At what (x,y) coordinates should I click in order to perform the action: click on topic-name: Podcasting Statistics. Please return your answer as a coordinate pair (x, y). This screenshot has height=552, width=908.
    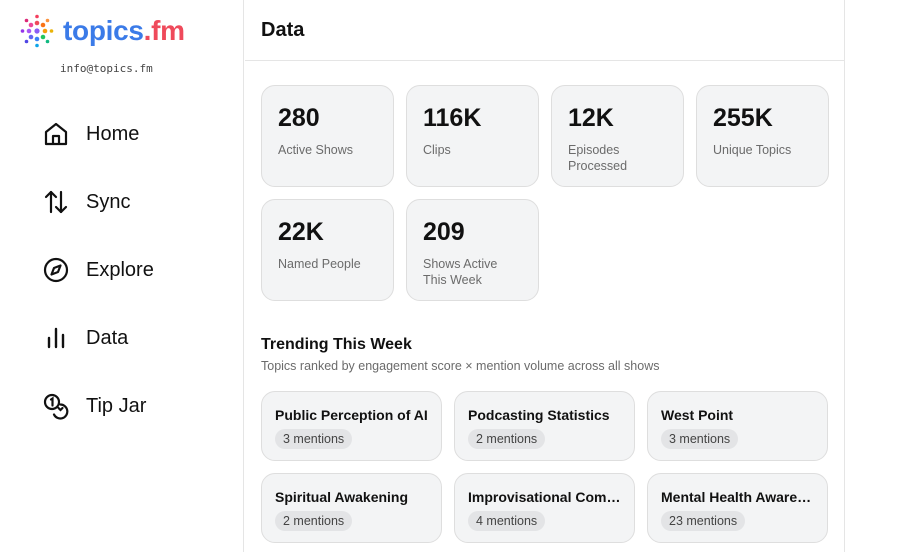
    Looking at the image, I should click on (544, 415).